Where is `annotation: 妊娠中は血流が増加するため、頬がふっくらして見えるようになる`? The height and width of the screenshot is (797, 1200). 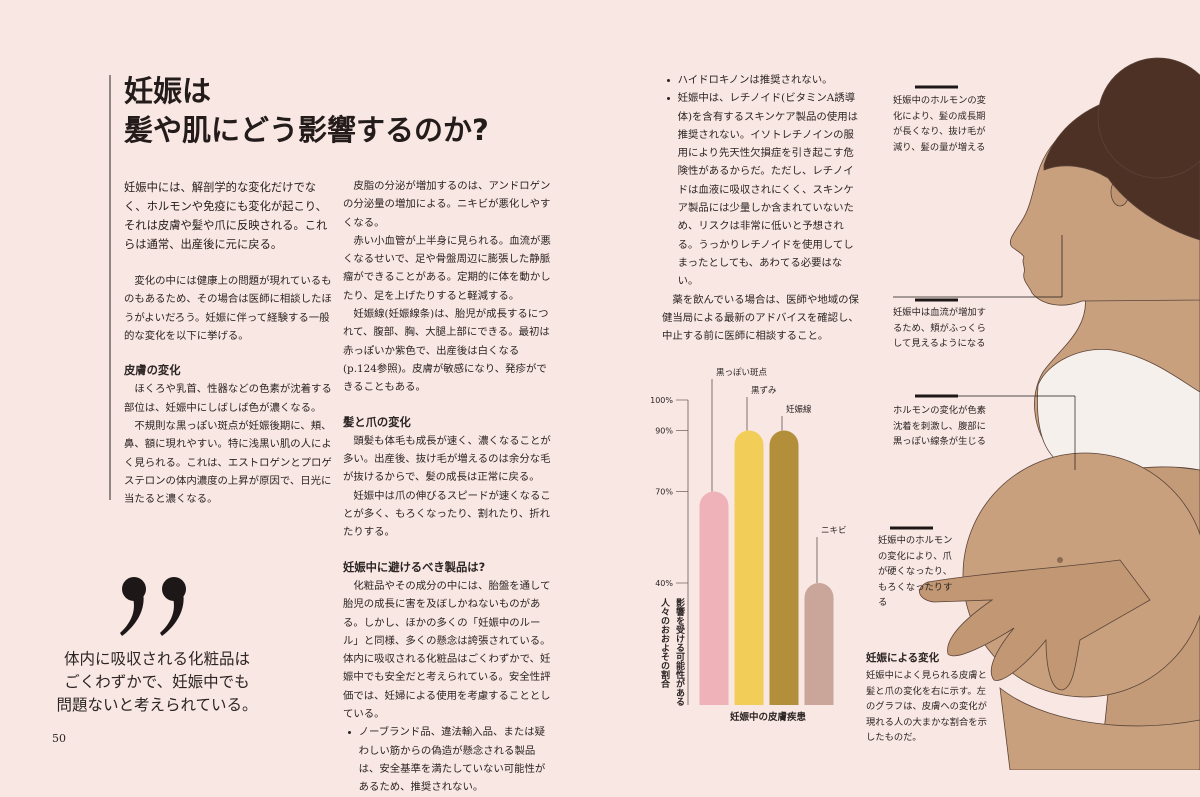
annotation: 妊娠中は血流が増加するため、頬がふっくらして見えるようになる is located at coordinates (939, 328).